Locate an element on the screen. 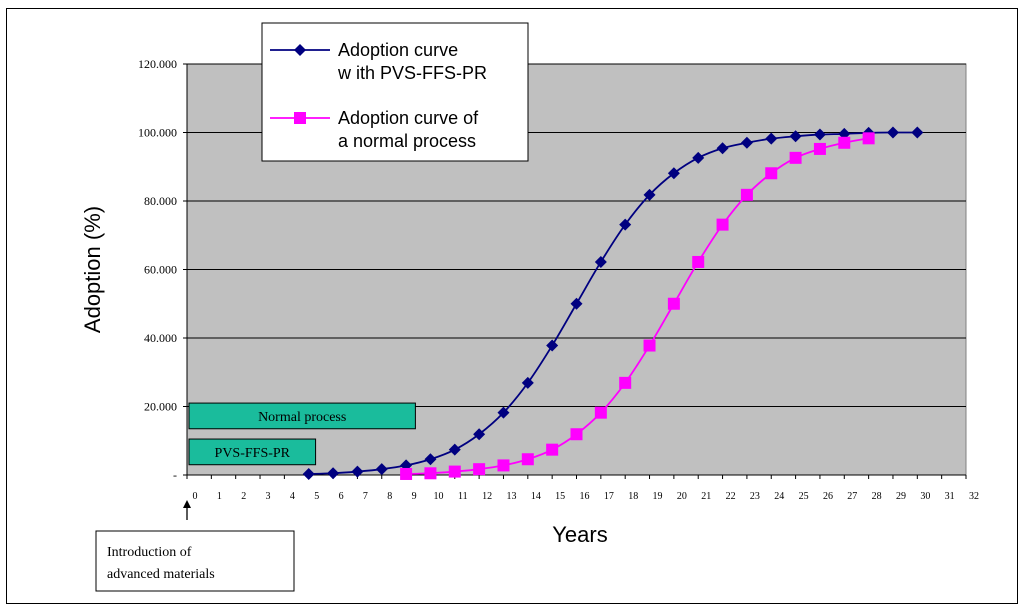  x-tick-label: 21 is located at coordinates (706, 496).